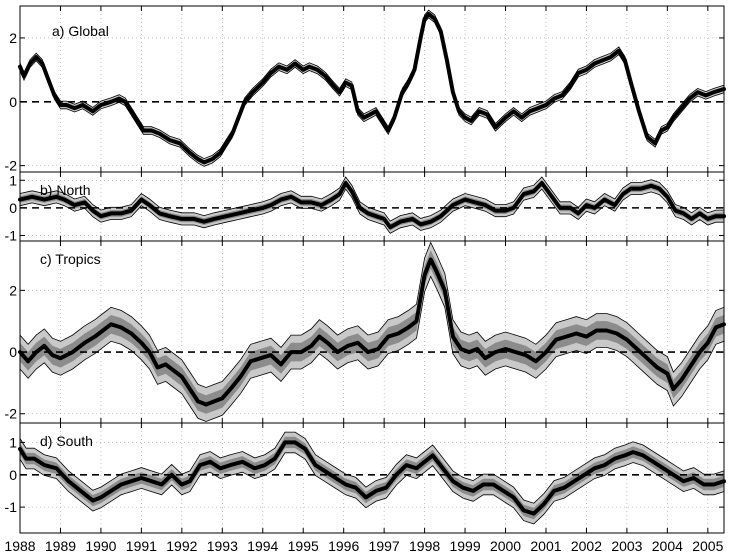 The height and width of the screenshot is (553, 730). I want to click on xtick-label: 1996, so click(343, 545).